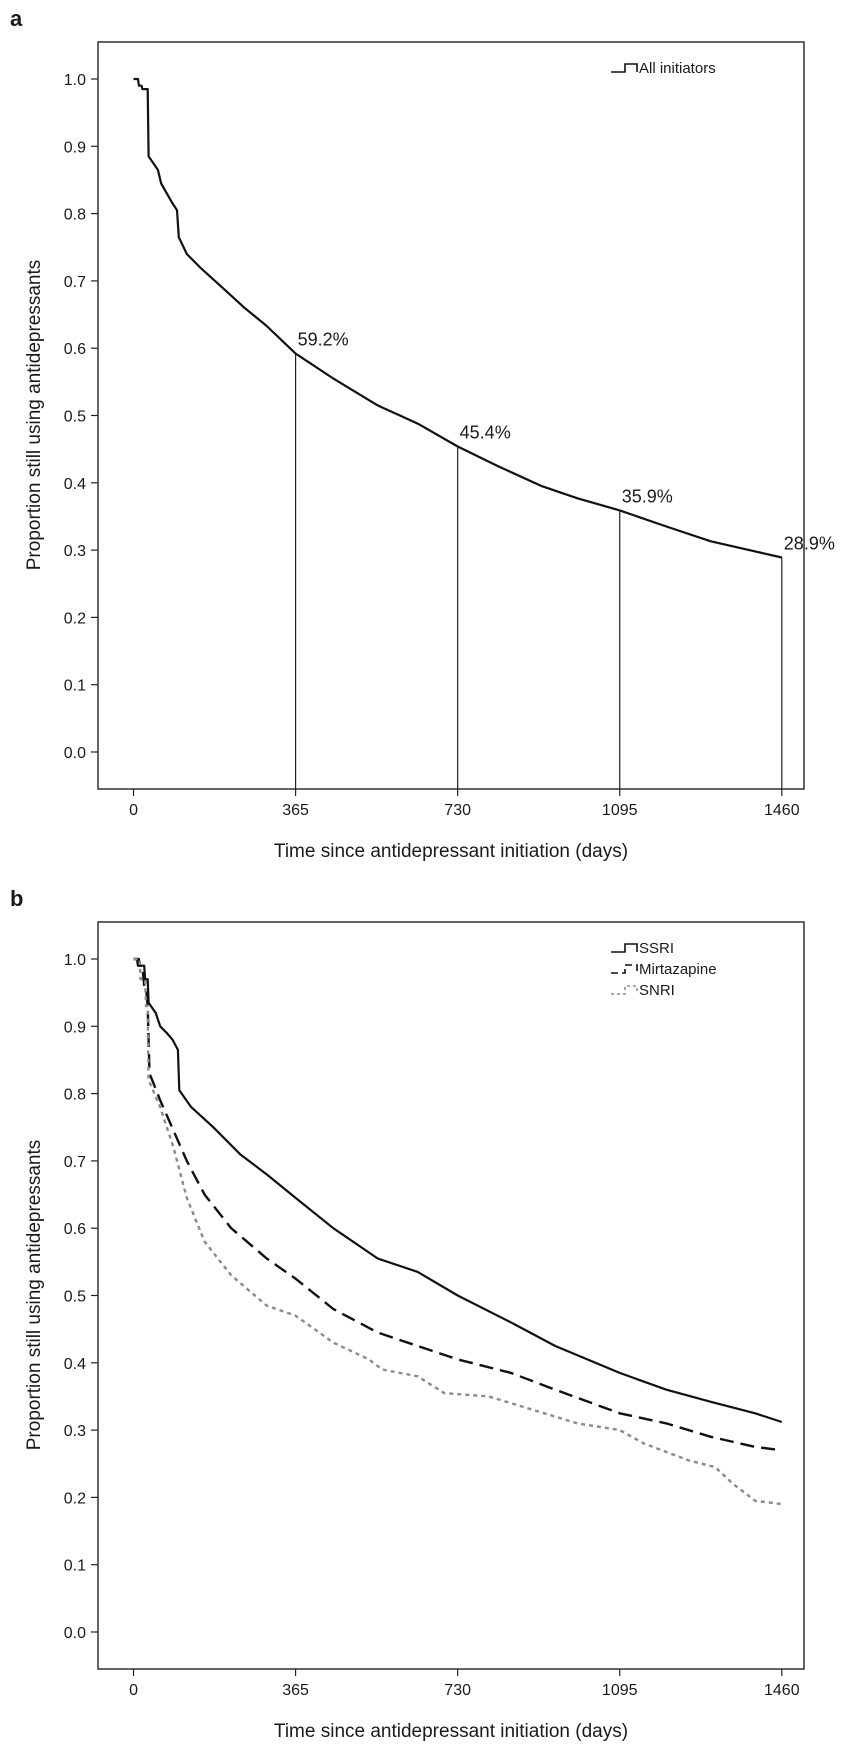 The width and height of the screenshot is (848, 1744). I want to click on legend: All initiators, so click(663, 68).